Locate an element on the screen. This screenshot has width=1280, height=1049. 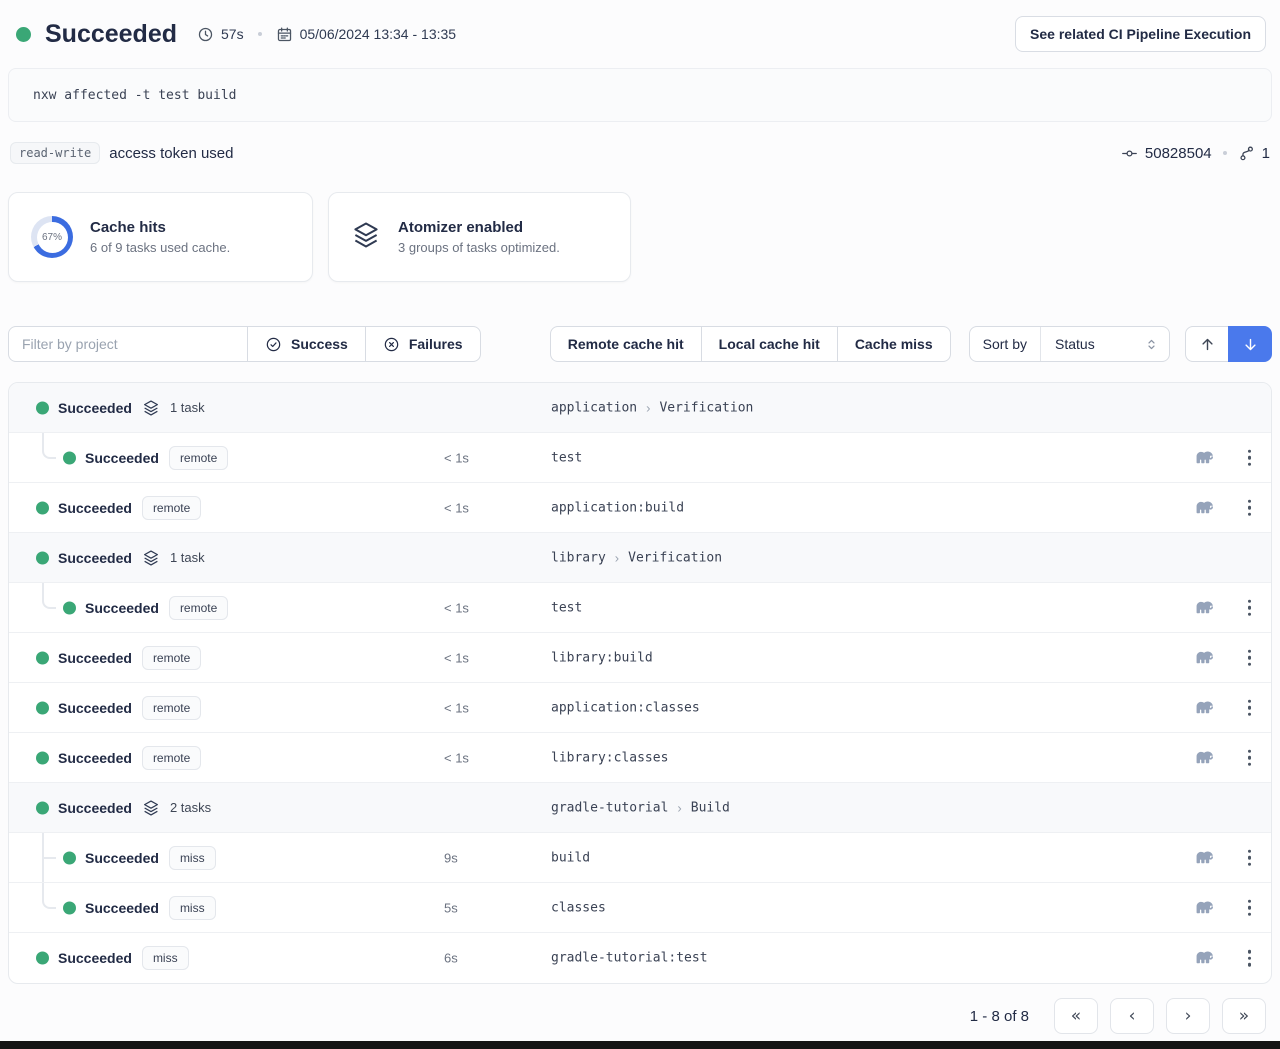
project-breadcrumb: application › Verification is located at coordinates (652, 407).